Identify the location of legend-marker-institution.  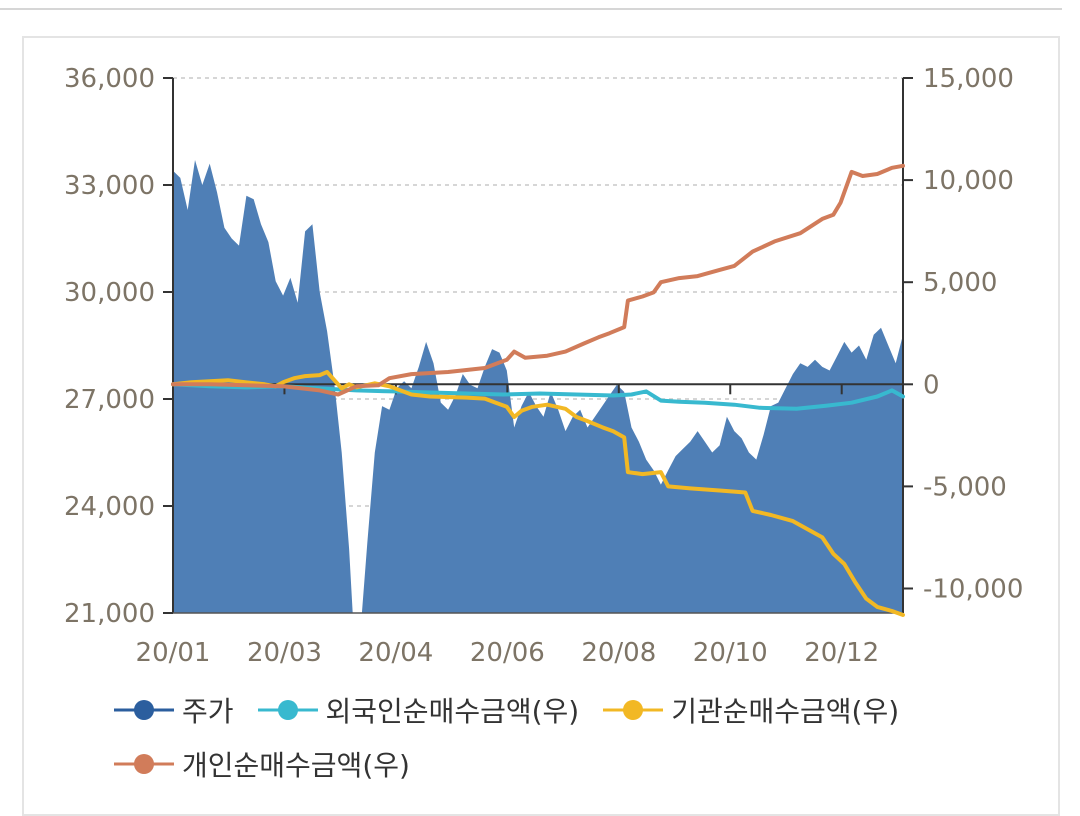
(633, 710).